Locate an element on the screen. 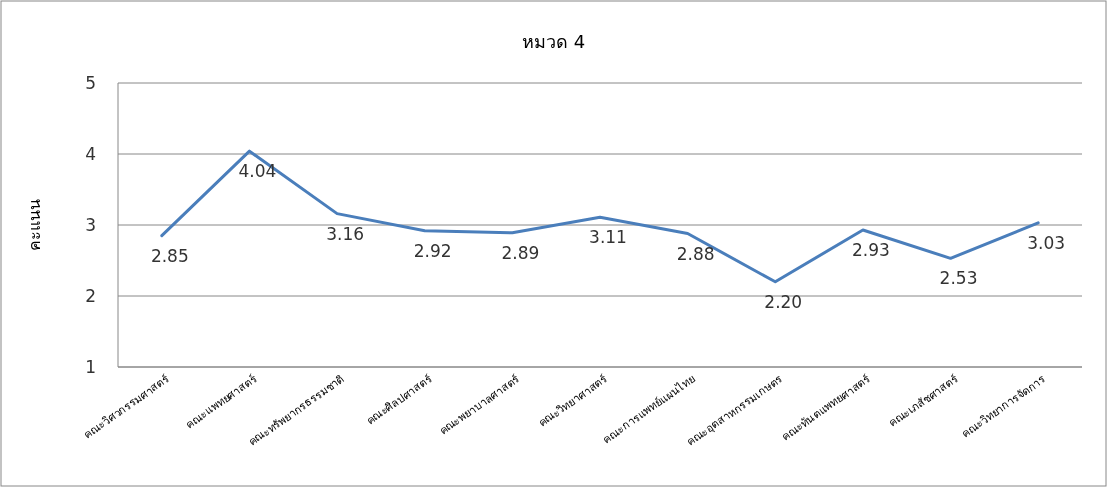  y-tick-label: 1 is located at coordinates (90, 367).